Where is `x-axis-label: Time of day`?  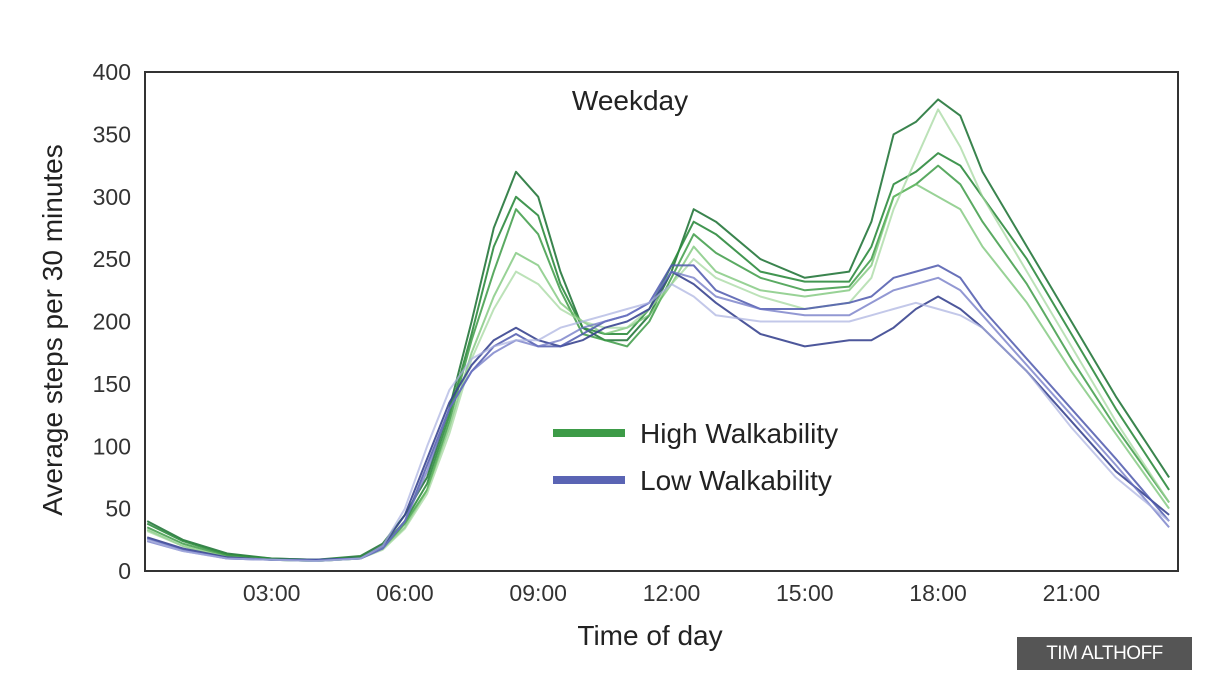 x-axis-label: Time of day is located at coordinates (649, 635).